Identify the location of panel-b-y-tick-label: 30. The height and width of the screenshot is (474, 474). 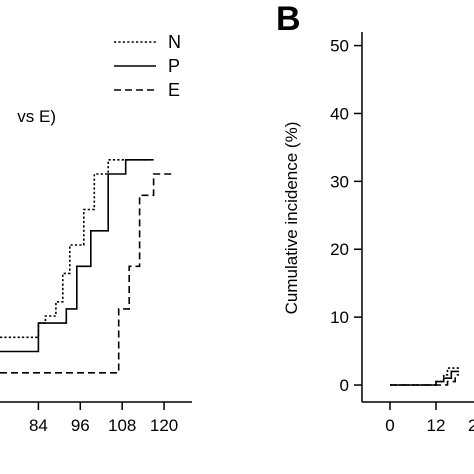
(339, 181).